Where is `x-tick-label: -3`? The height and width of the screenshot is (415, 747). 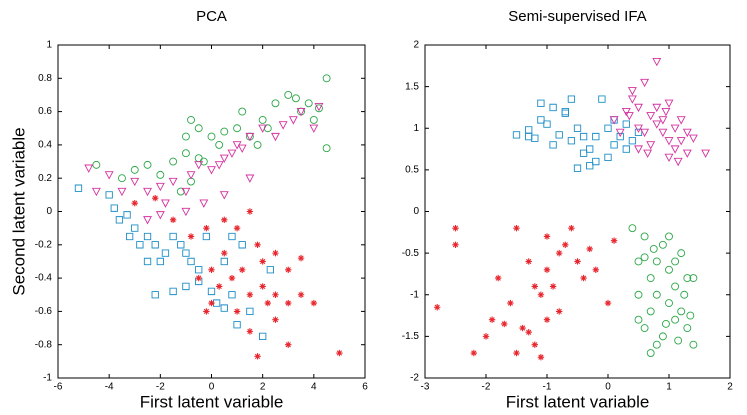
x-tick-label: -3 is located at coordinates (425, 387).